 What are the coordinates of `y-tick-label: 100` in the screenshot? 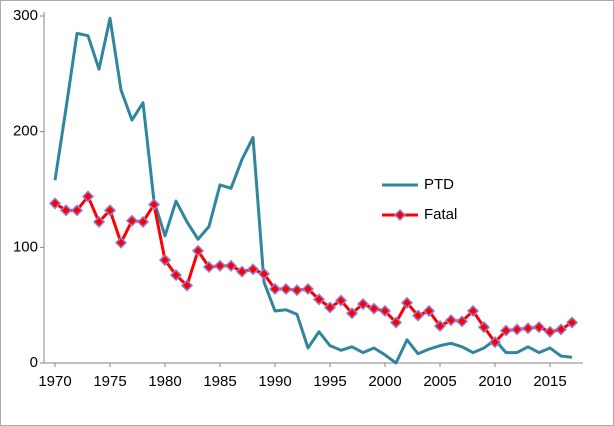 It's located at (25, 246).